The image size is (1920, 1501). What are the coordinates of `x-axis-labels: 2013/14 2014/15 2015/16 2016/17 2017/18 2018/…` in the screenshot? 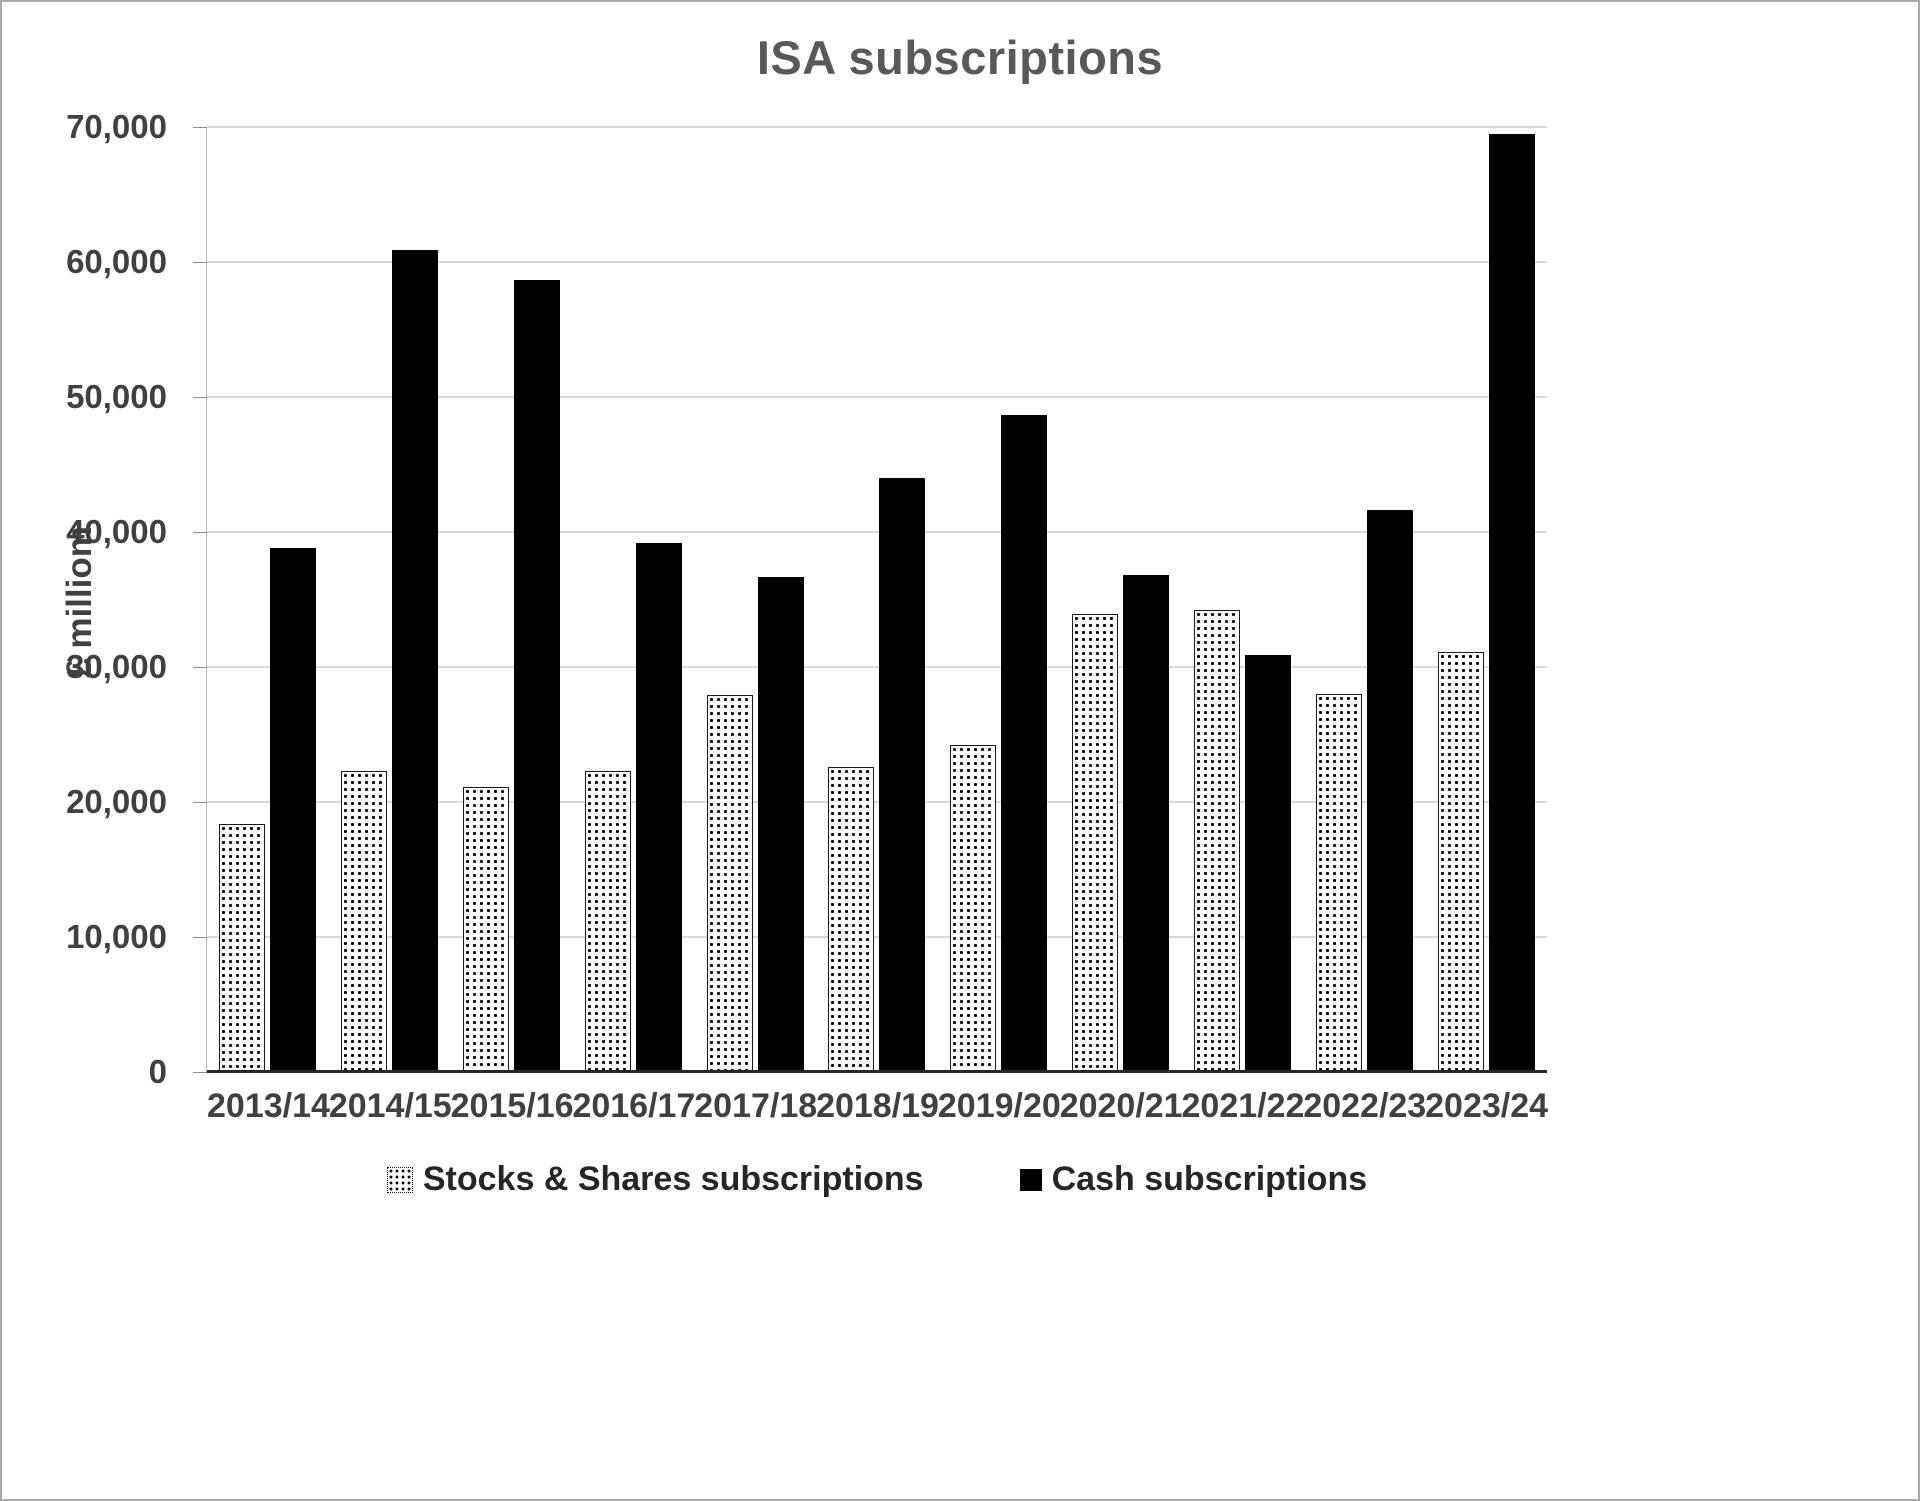 It's located at (878, 1106).